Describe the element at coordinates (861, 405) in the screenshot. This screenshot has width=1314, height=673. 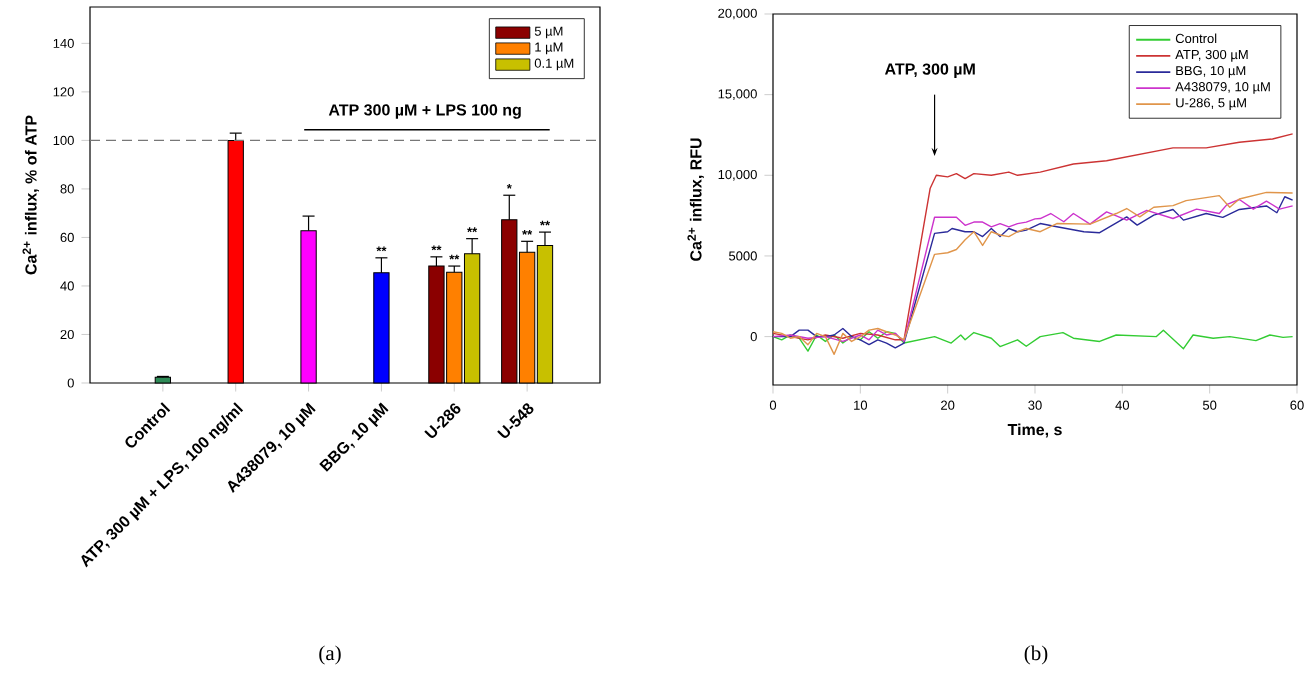
I see `x-tick-label: 10` at that location.